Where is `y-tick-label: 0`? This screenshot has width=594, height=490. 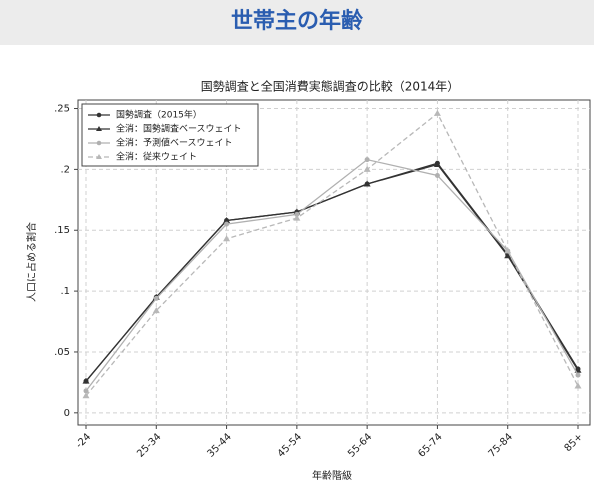 y-tick-label: 0 is located at coordinates (67, 413).